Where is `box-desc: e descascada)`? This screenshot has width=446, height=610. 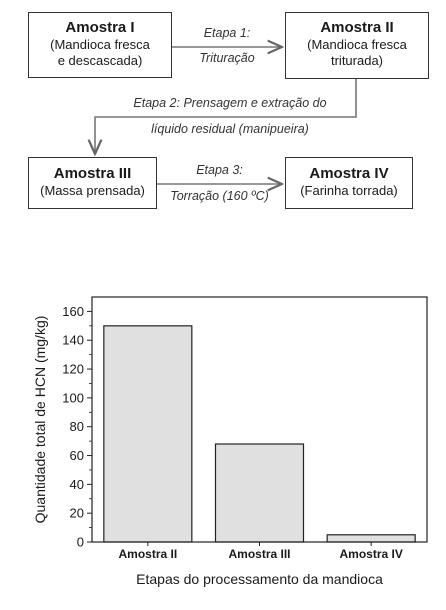
box-desc: e descascada) is located at coordinates (100, 60).